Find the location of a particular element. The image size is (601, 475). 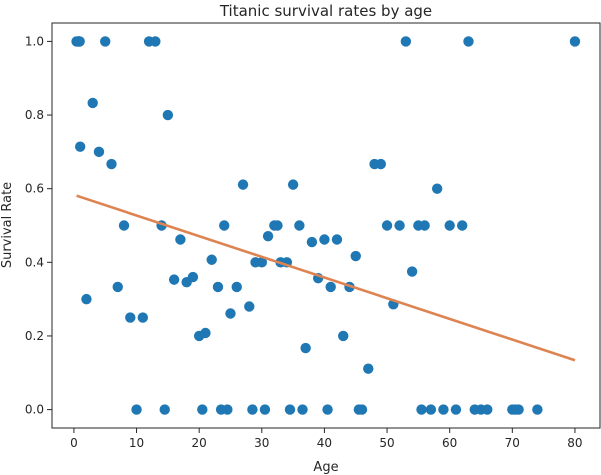

x-tick-label: 30 is located at coordinates (261, 443).